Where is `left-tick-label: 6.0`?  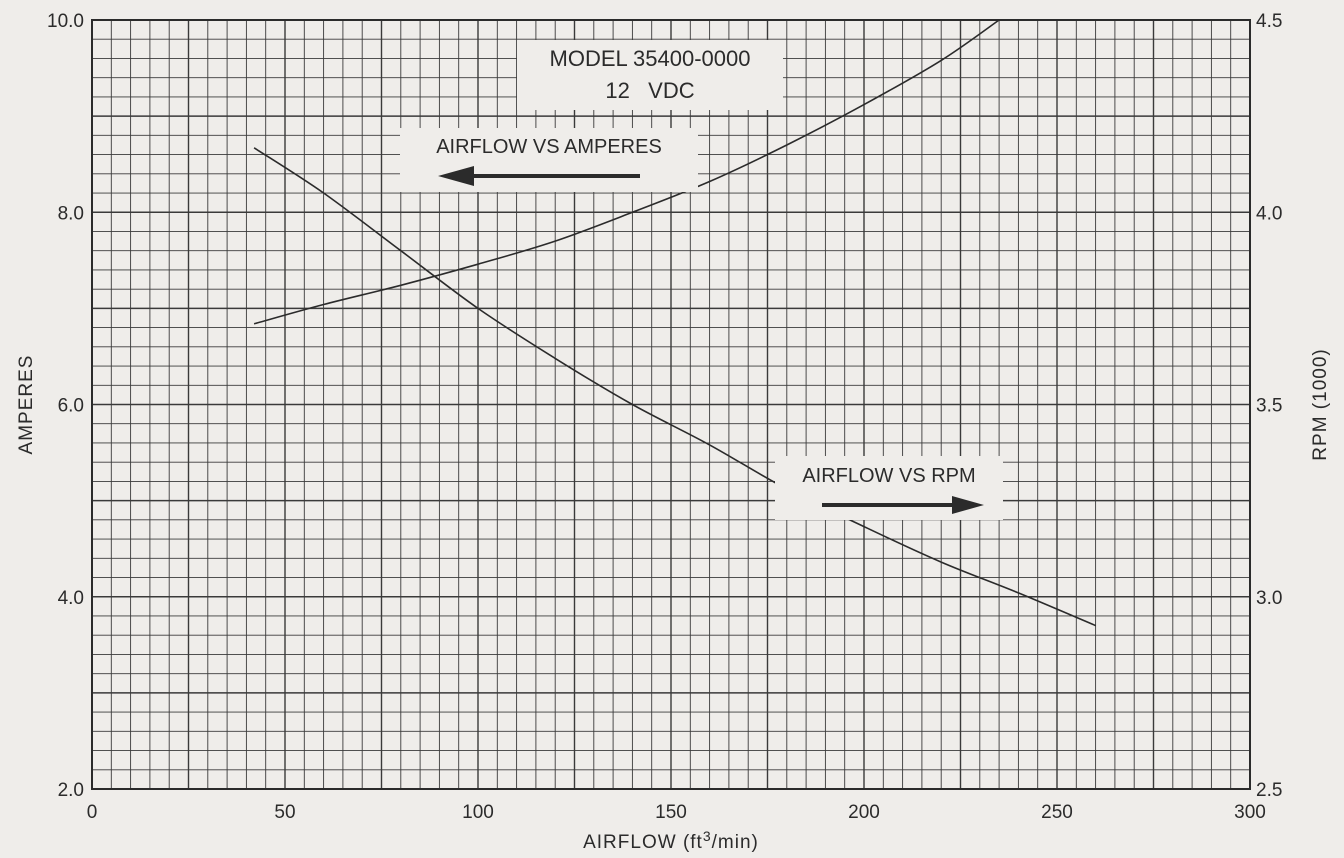 left-tick-label: 6.0 is located at coordinates (71, 406).